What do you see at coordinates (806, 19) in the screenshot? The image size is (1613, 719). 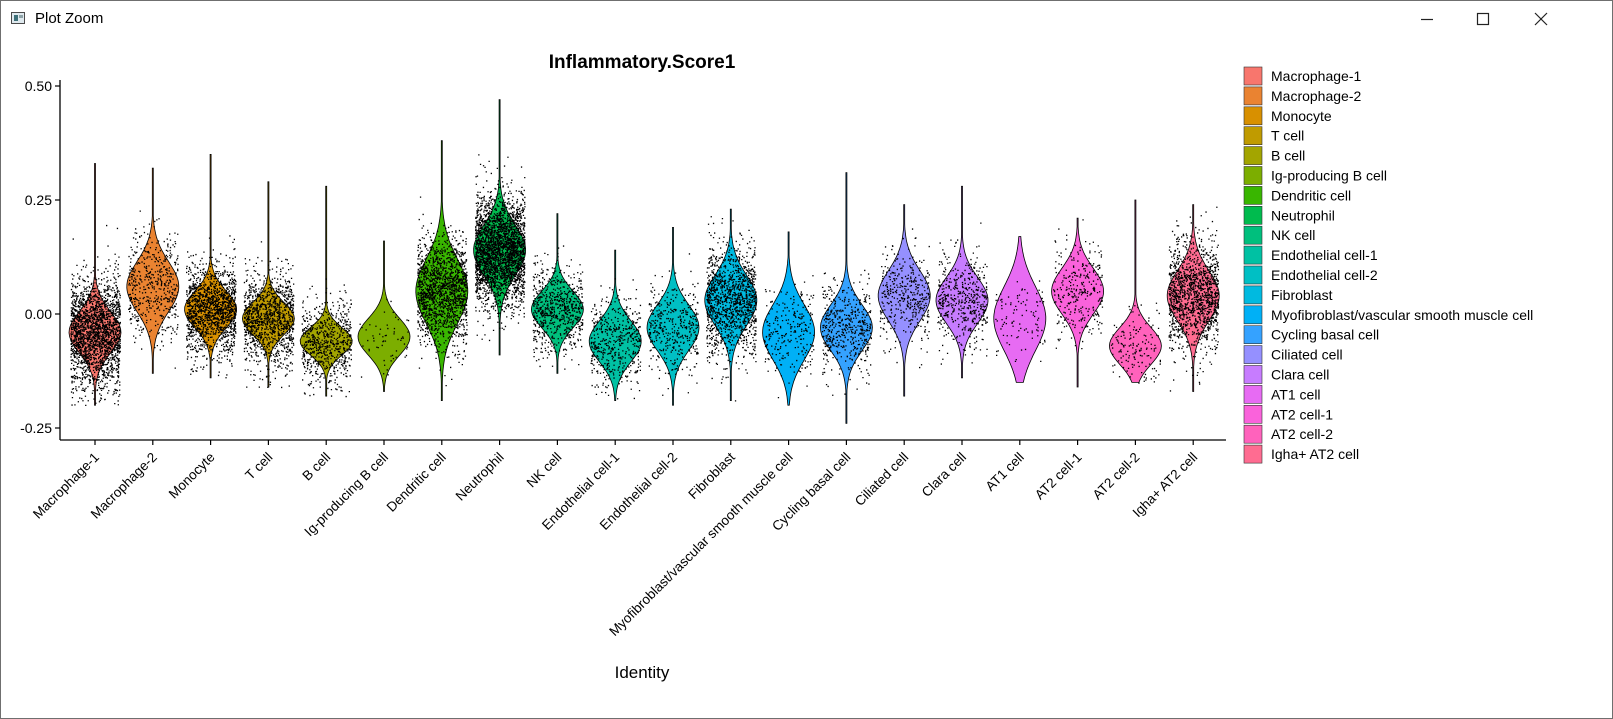 I see `title-bar: Plot Zoom` at bounding box center [806, 19].